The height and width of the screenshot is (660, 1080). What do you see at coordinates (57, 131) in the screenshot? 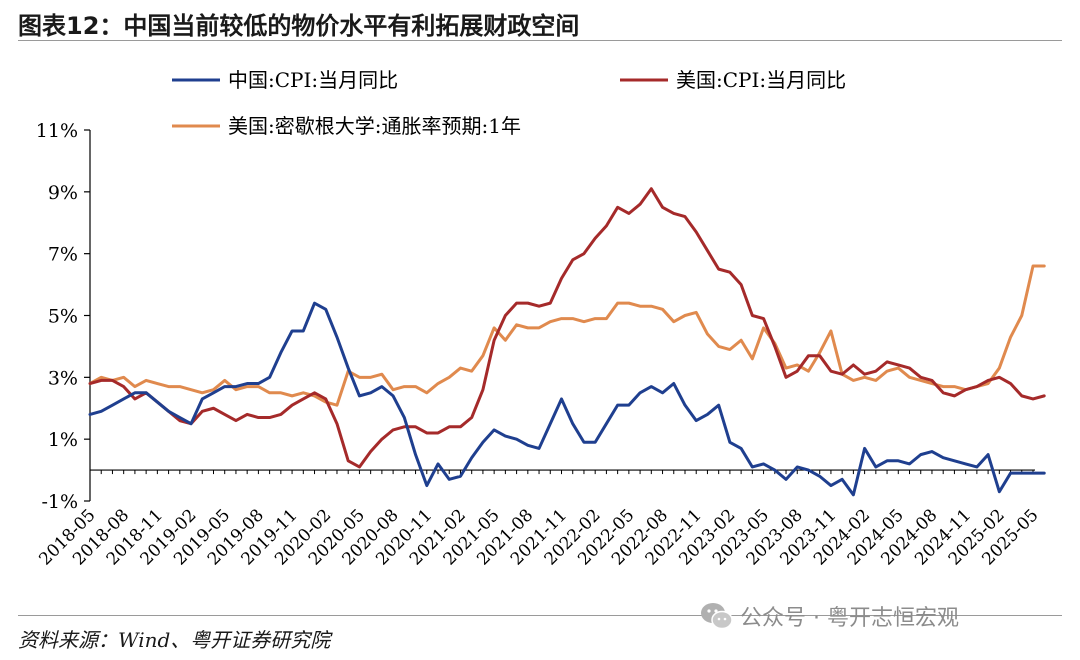
I see `y-tick-label: 11%` at bounding box center [57, 131].